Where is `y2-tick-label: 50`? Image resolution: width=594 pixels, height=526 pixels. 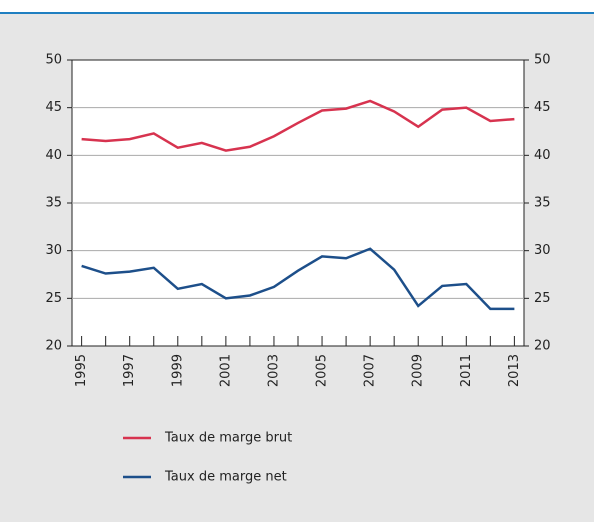
y2-tick-label: 50 is located at coordinates (542, 60).